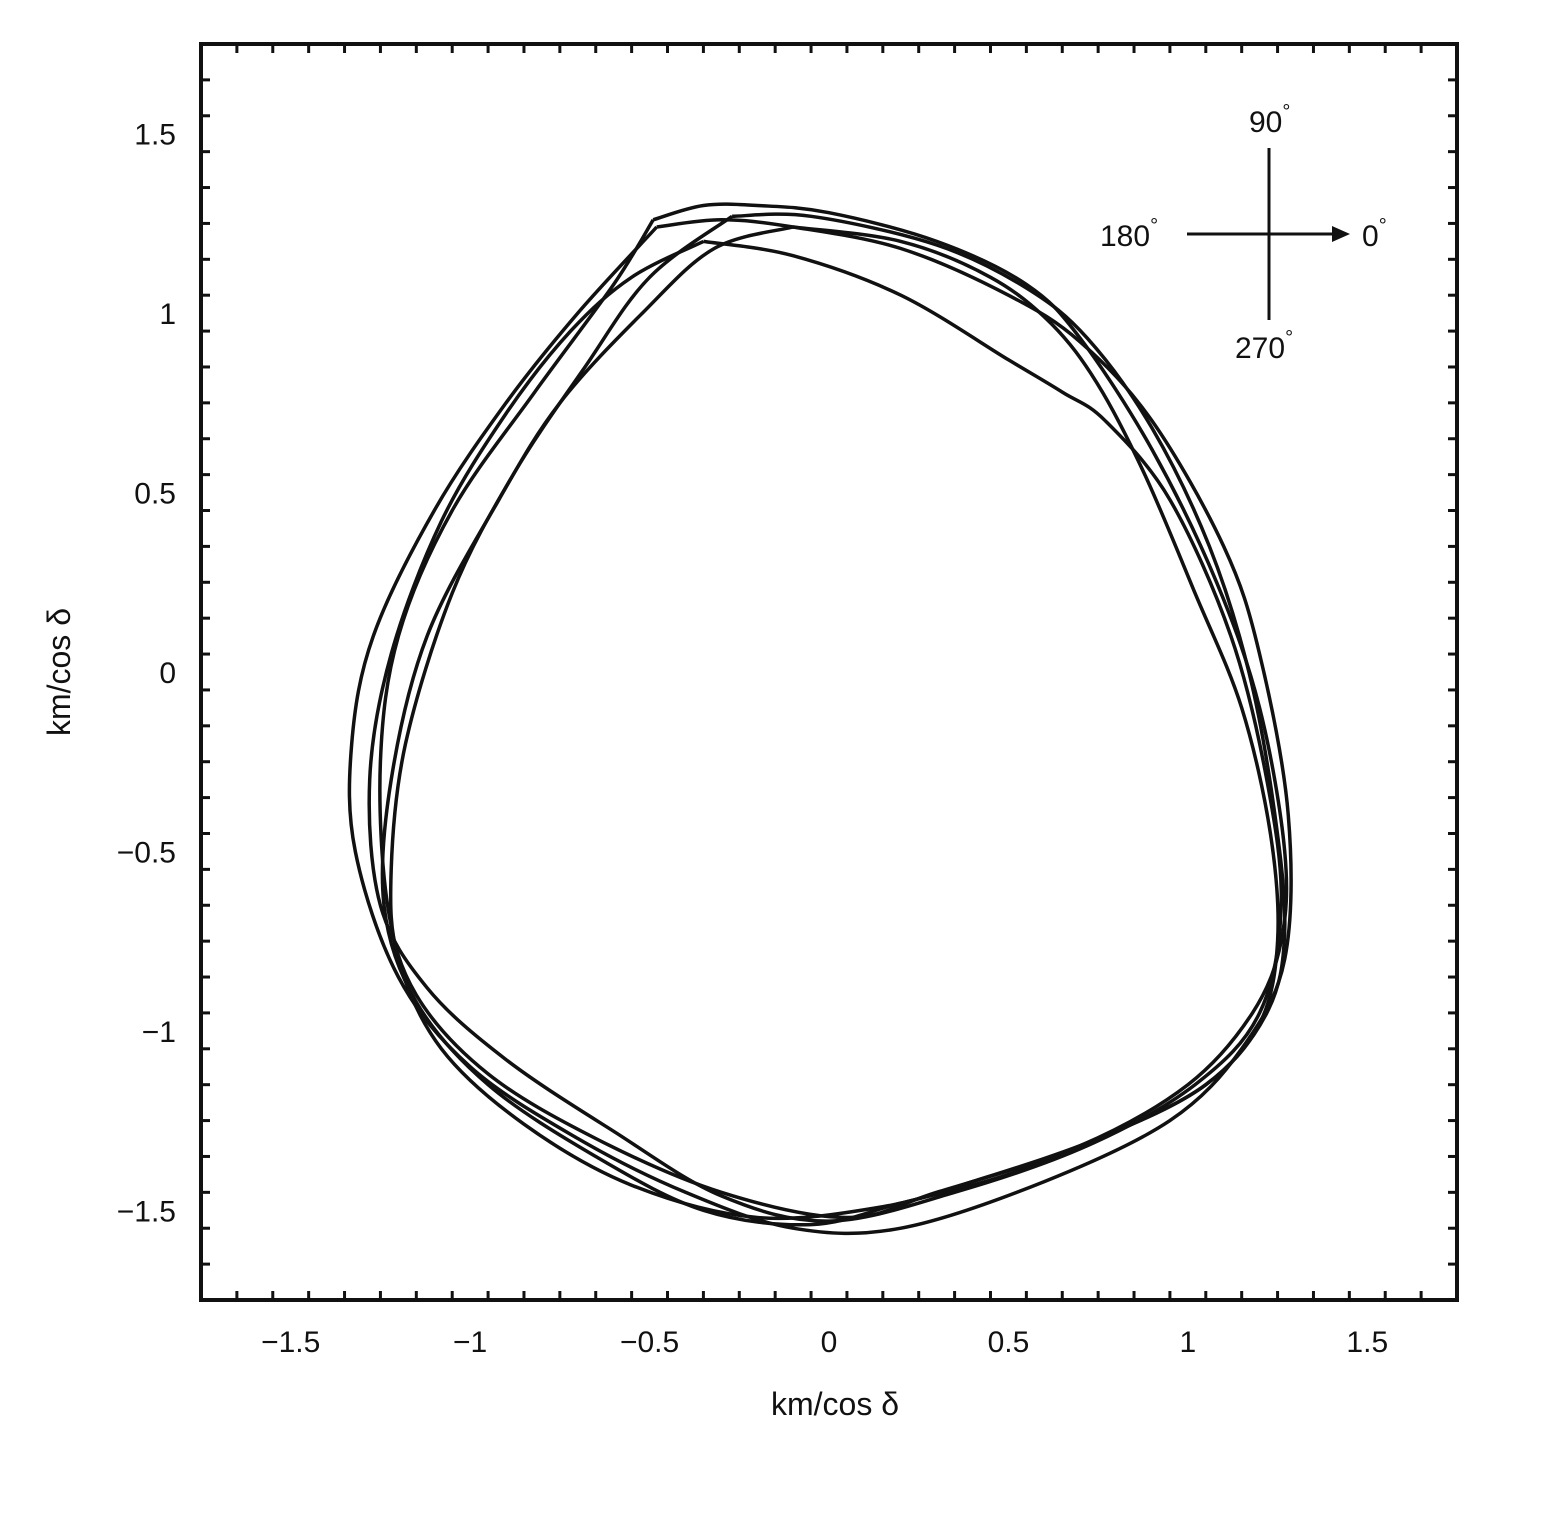  Describe the element at coordinates (146, 852) in the screenshot. I see `y-tick-label: −0.5` at that location.